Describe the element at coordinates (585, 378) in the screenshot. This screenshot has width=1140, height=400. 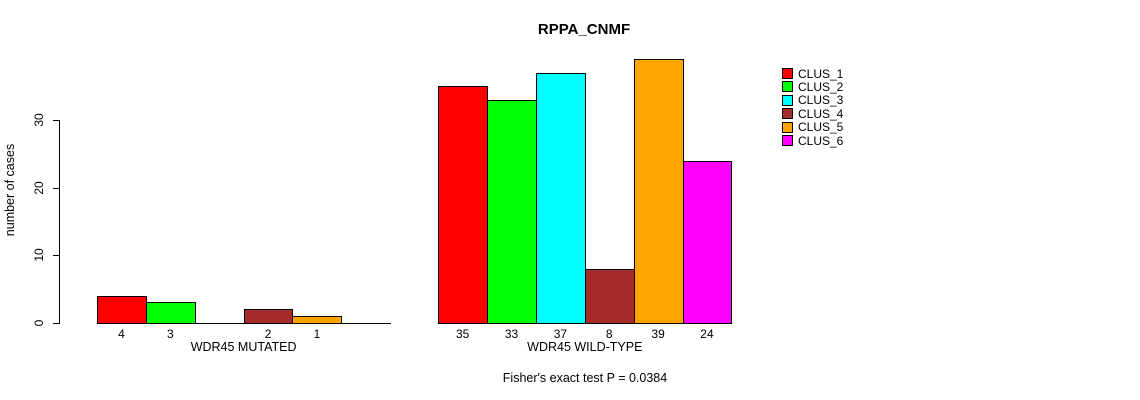
I see `fisher-test-annotation: Fisher's exact test P = 0.0384` at that location.